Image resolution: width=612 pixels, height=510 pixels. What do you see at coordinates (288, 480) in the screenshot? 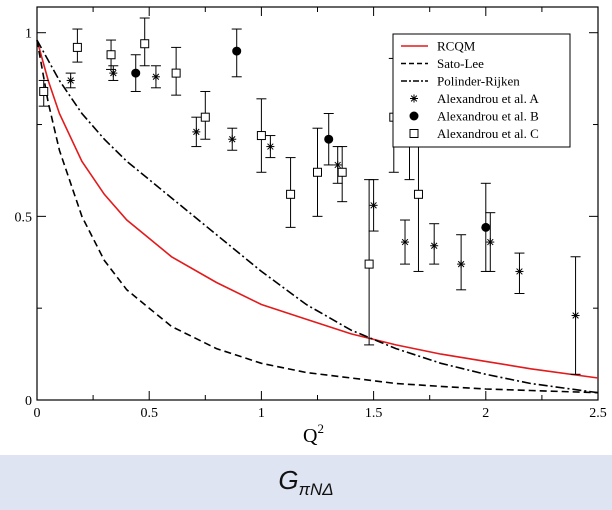
I see `caption-main: G` at bounding box center [288, 480].